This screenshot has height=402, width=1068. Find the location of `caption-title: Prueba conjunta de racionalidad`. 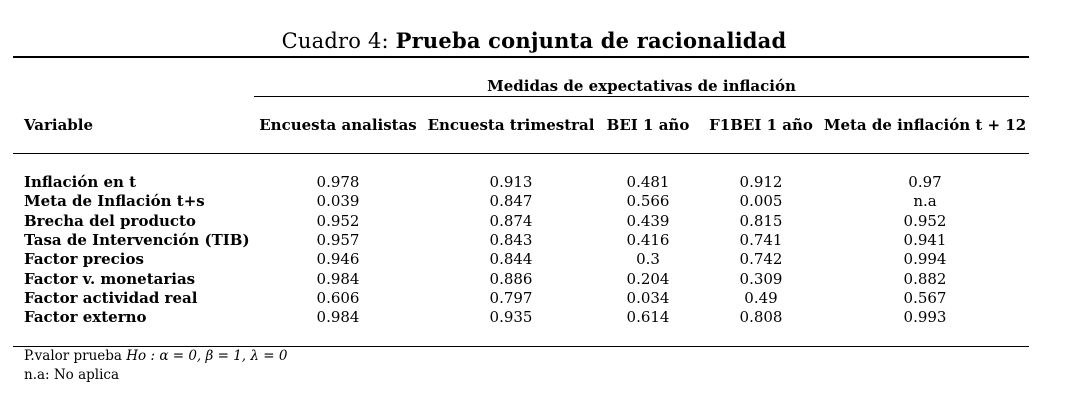

caption-title: Prueba conjunta de racionalidad is located at coordinates (591, 40).